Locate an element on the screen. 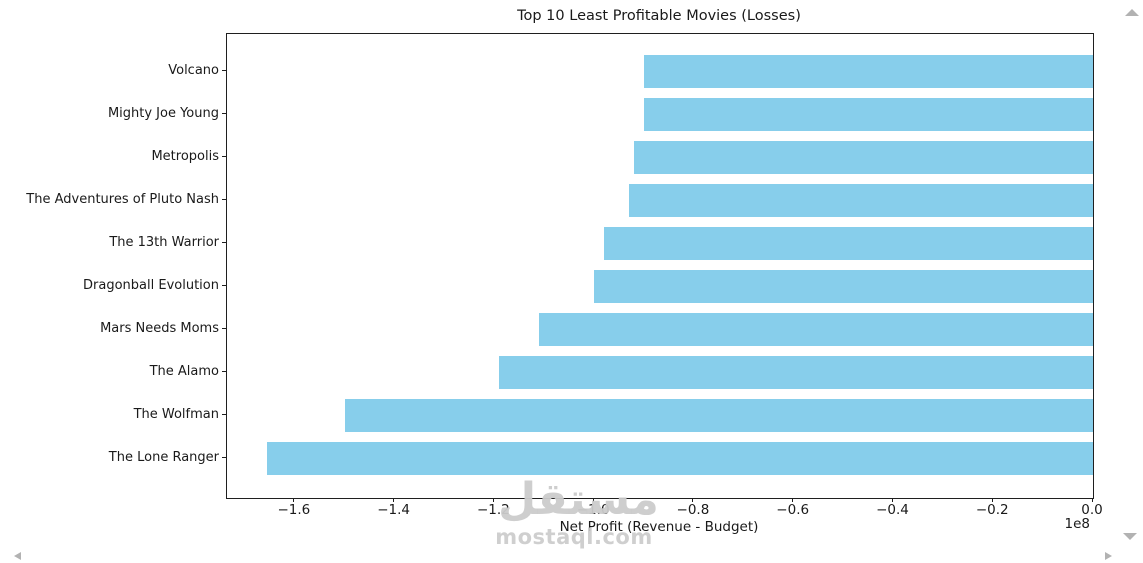 The image size is (1143, 563). scroll-right-icon is located at coordinates (1108, 556).